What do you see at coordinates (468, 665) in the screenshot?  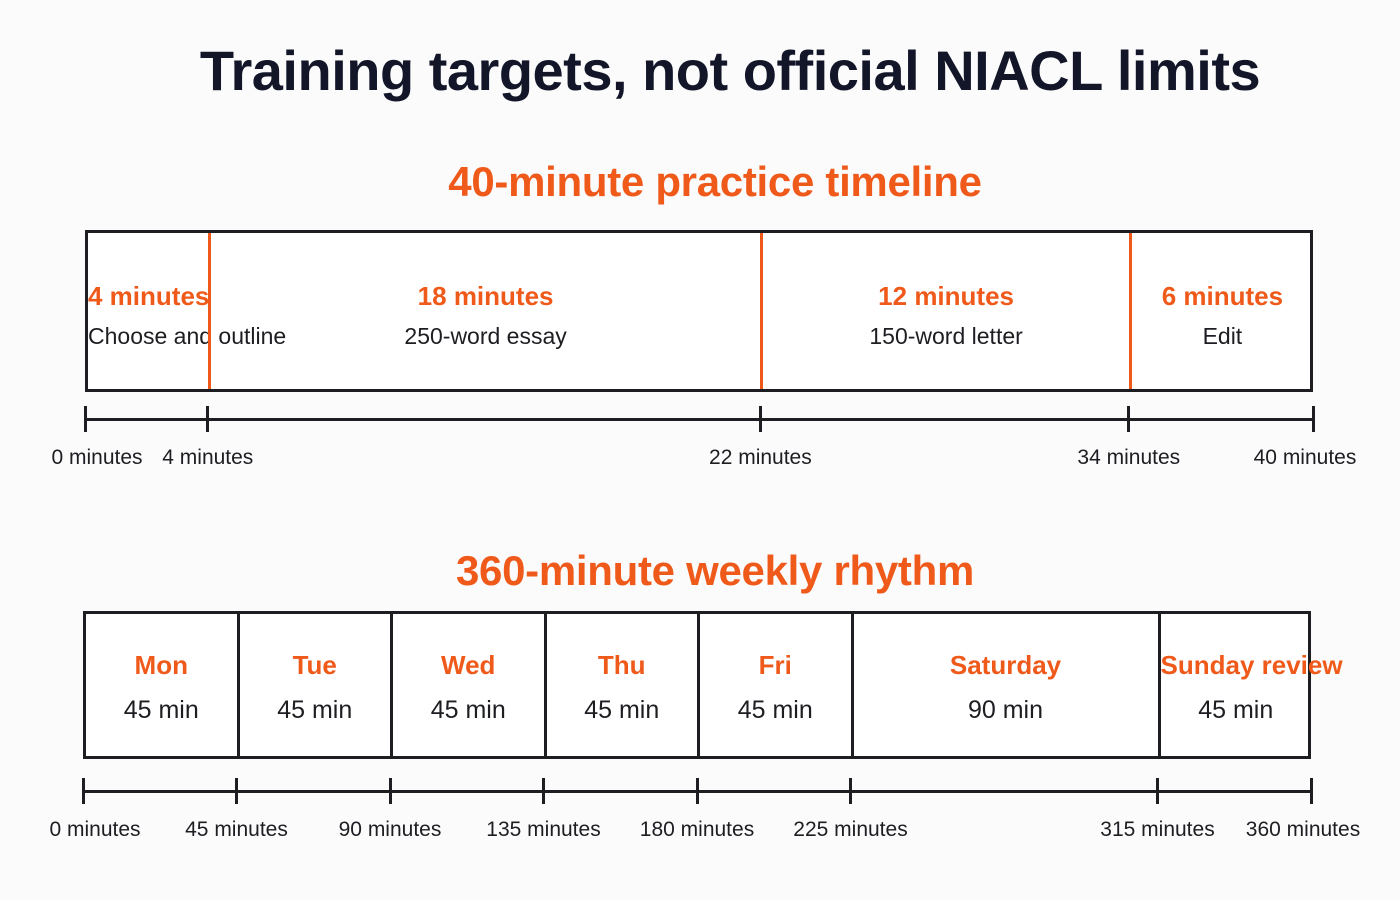 I see `segment-day-label: Wed` at bounding box center [468, 665].